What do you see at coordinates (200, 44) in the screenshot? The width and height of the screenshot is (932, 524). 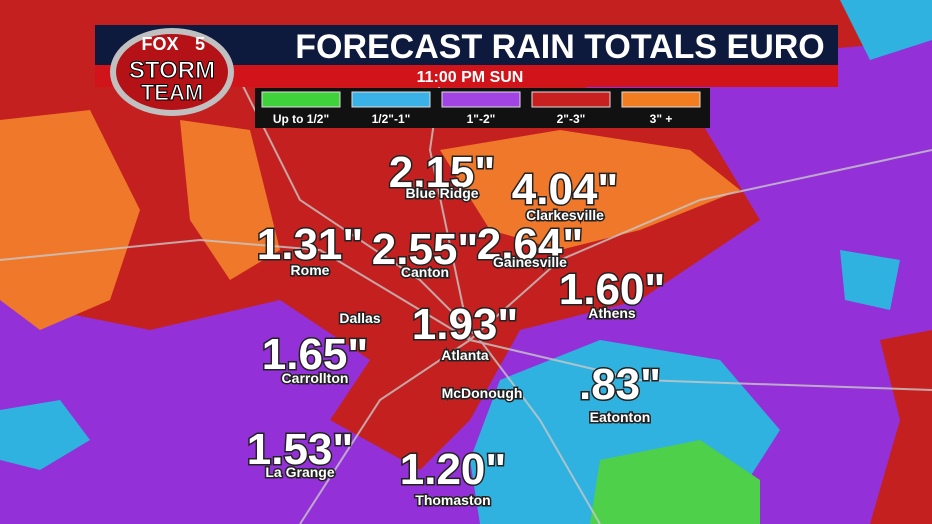 I see `logo-channel: 5` at bounding box center [200, 44].